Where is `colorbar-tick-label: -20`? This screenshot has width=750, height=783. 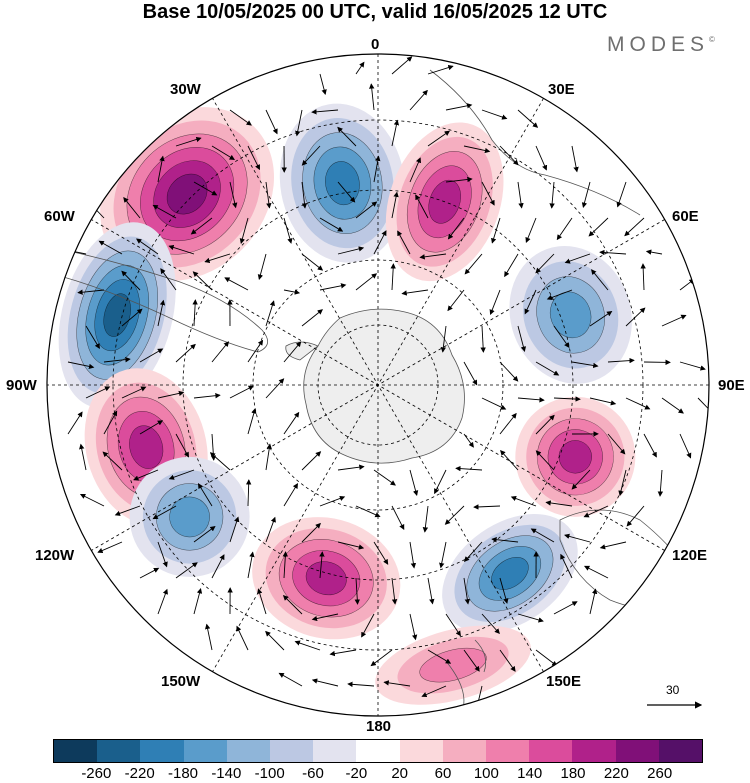
colorbar-tick-label: -20 is located at coordinates (356, 773).